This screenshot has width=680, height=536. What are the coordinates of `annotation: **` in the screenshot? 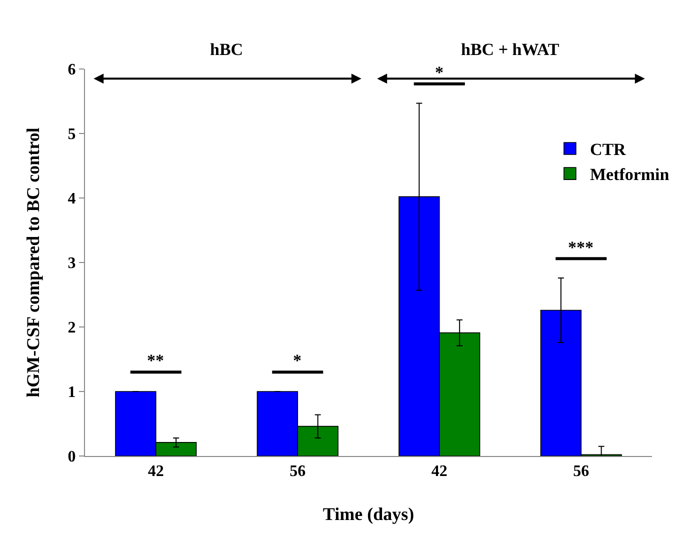 It's located at (155, 360).